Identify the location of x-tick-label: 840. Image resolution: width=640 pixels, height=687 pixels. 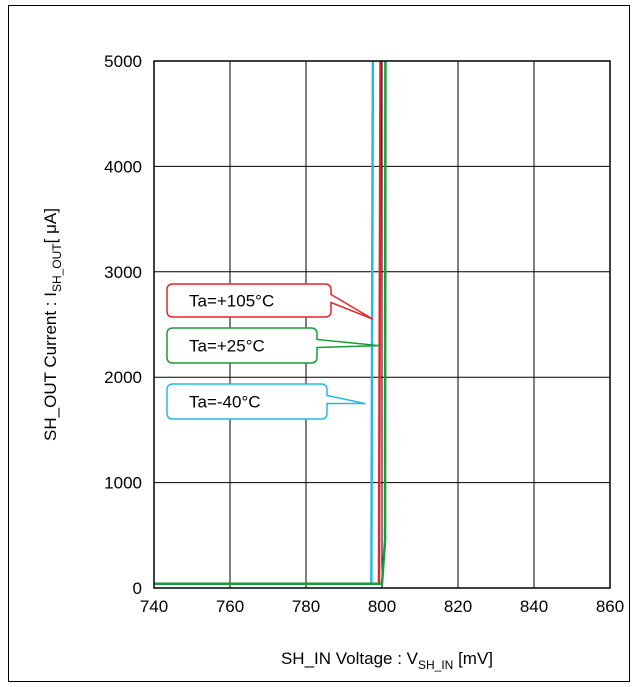
(534, 606).